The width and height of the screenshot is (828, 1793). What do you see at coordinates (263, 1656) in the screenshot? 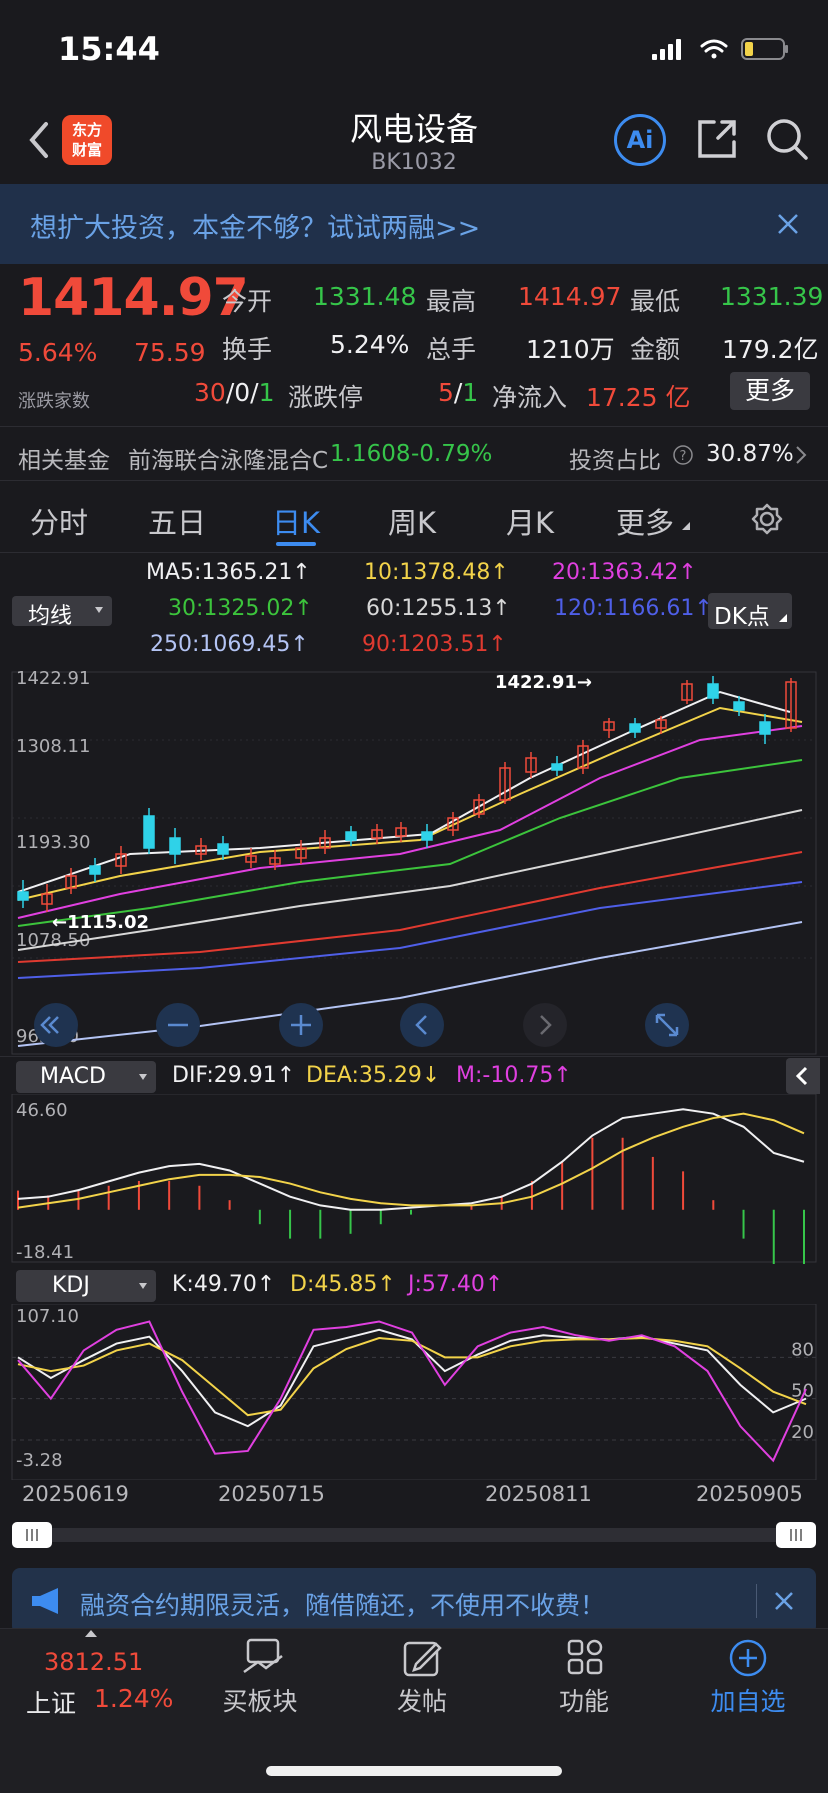
I see `buy-board-icon` at bounding box center [263, 1656].